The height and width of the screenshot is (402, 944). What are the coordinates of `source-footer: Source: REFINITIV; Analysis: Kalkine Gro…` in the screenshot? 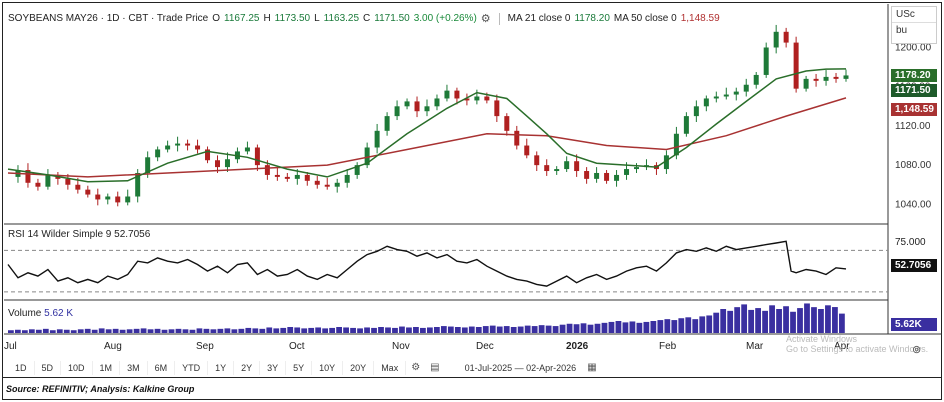 It's located at (472, 388).